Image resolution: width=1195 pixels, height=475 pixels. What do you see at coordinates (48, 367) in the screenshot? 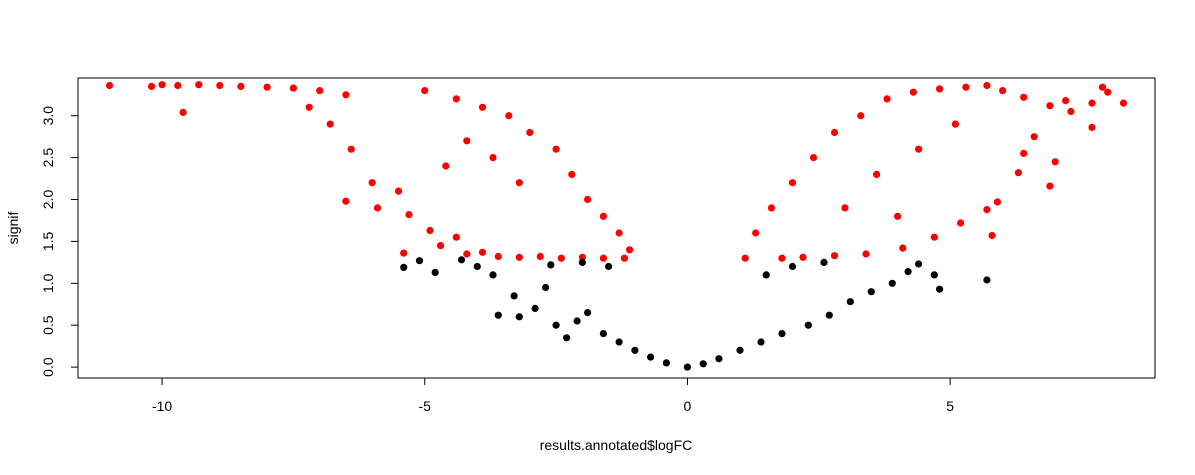
I see `y-tick-label: 0.0` at bounding box center [48, 367].